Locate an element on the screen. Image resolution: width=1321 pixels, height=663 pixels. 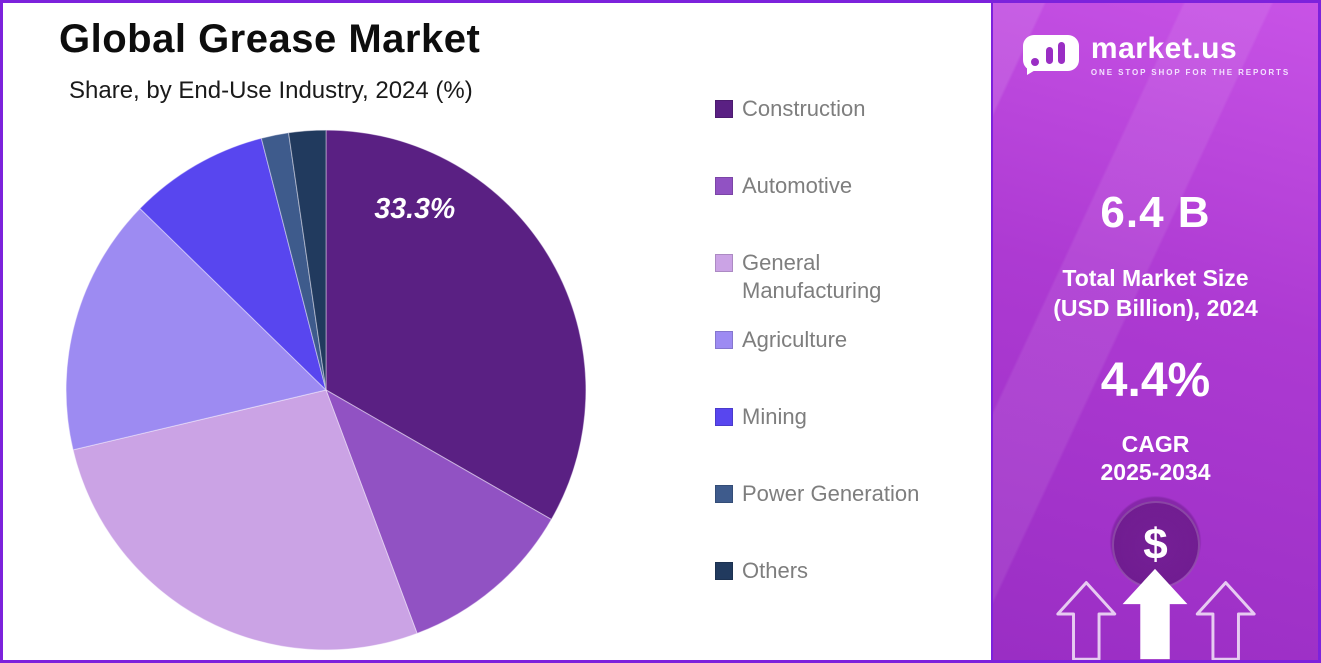
legend-swatch-others is located at coordinates (724, 571).